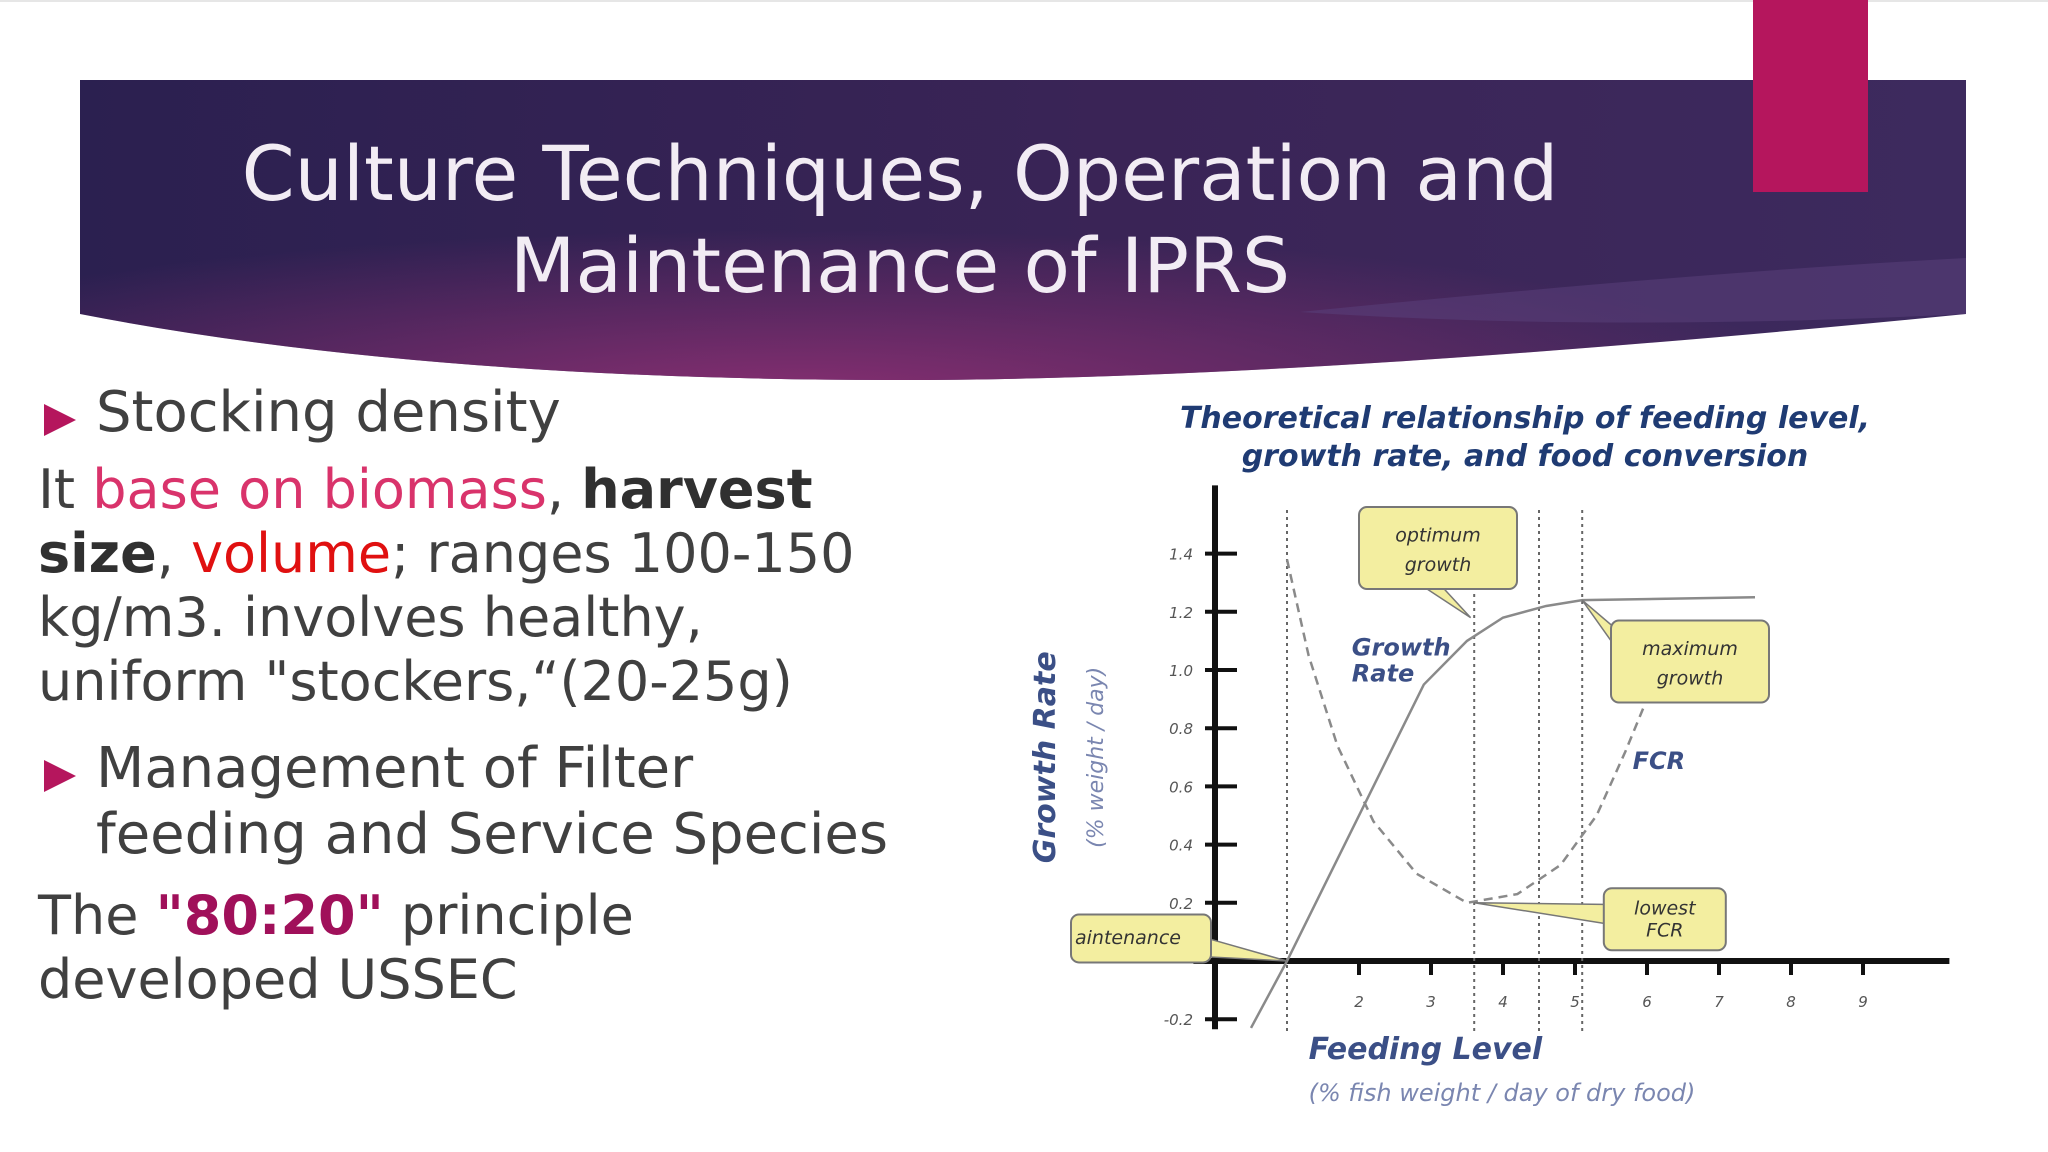 Image resolution: width=2048 pixels, height=1152 pixels. What do you see at coordinates (1437, 535) in the screenshot?
I see `callout-text: optimum` at bounding box center [1437, 535].